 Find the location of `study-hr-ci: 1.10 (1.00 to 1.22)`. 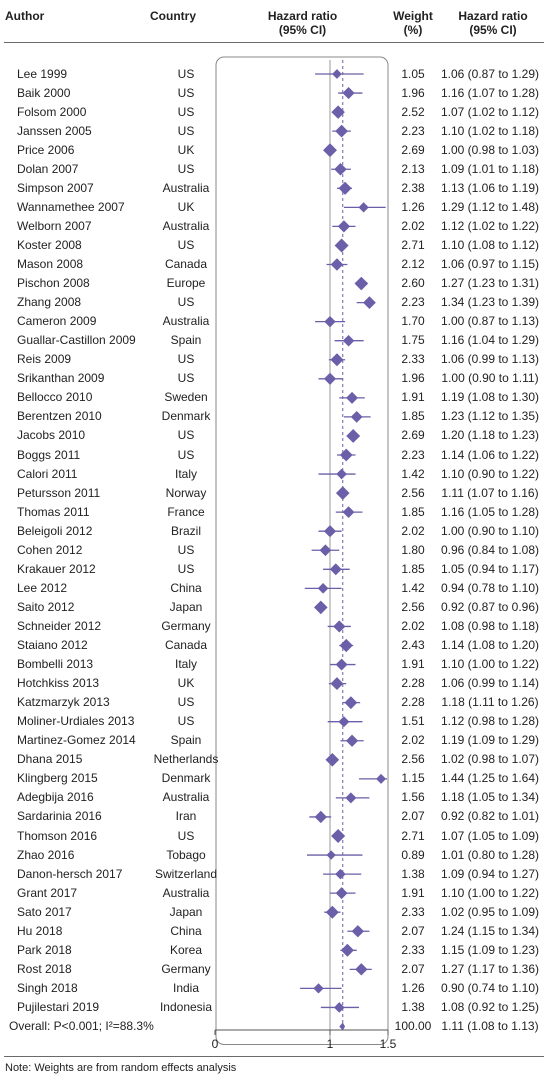

study-hr-ci: 1.10 (1.00 to 1.22) is located at coordinates (490, 892).